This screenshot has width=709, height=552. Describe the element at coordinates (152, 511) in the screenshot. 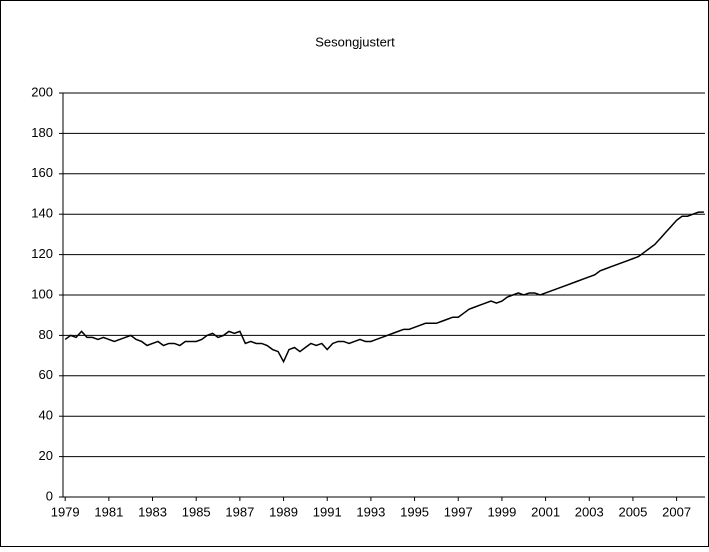

I see `x-tick-label: 1983` at that location.